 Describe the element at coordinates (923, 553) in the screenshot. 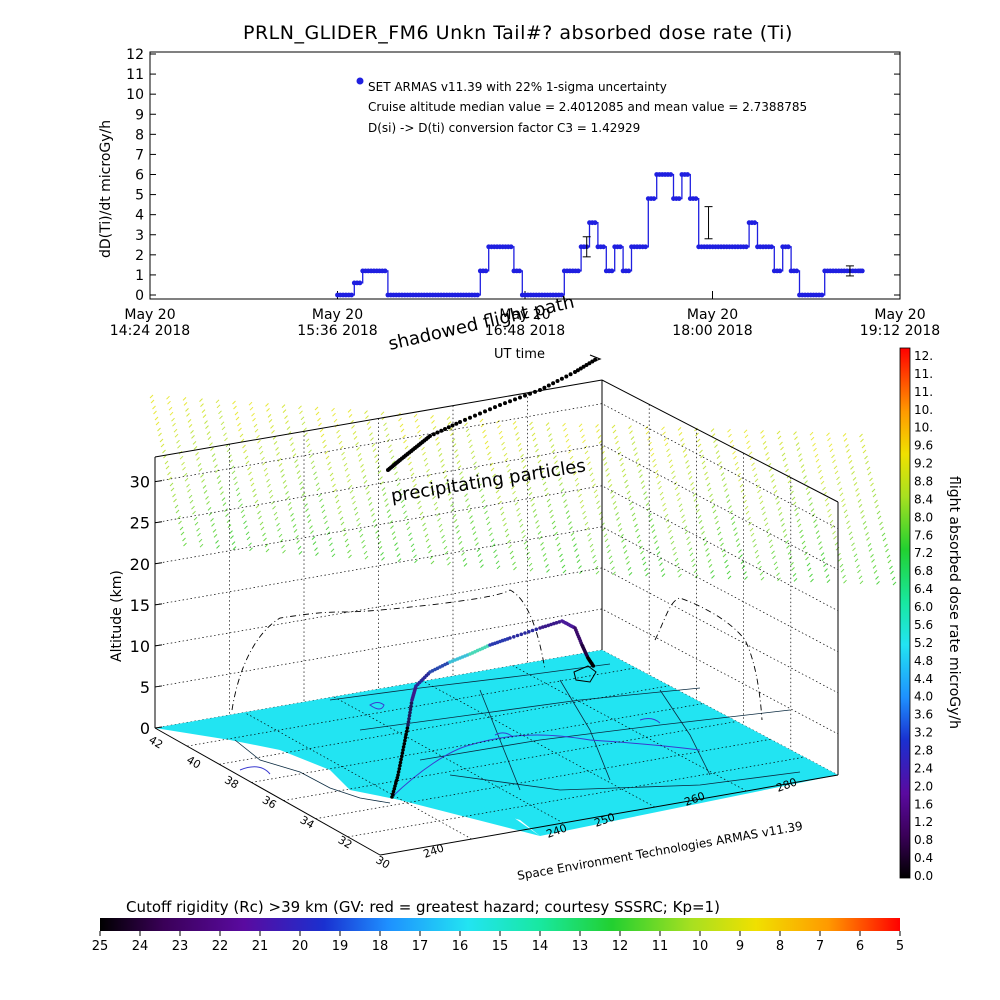

I see `colorbar-tick-label: 7.2` at that location.